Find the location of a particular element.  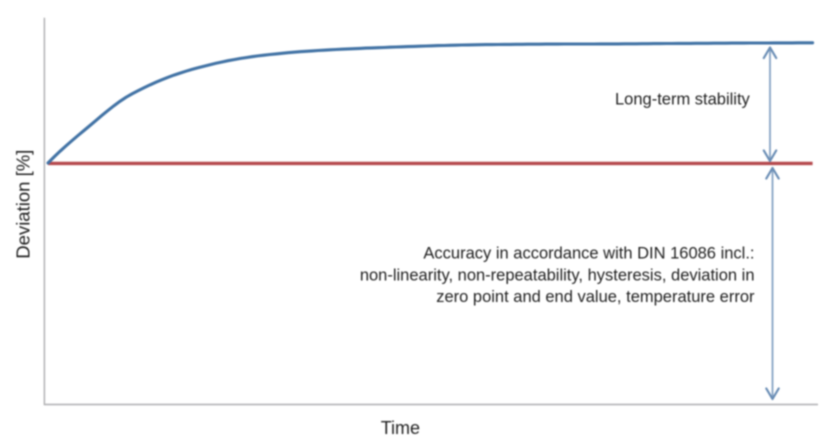

svg-text: Time is located at coordinates (400, 428).